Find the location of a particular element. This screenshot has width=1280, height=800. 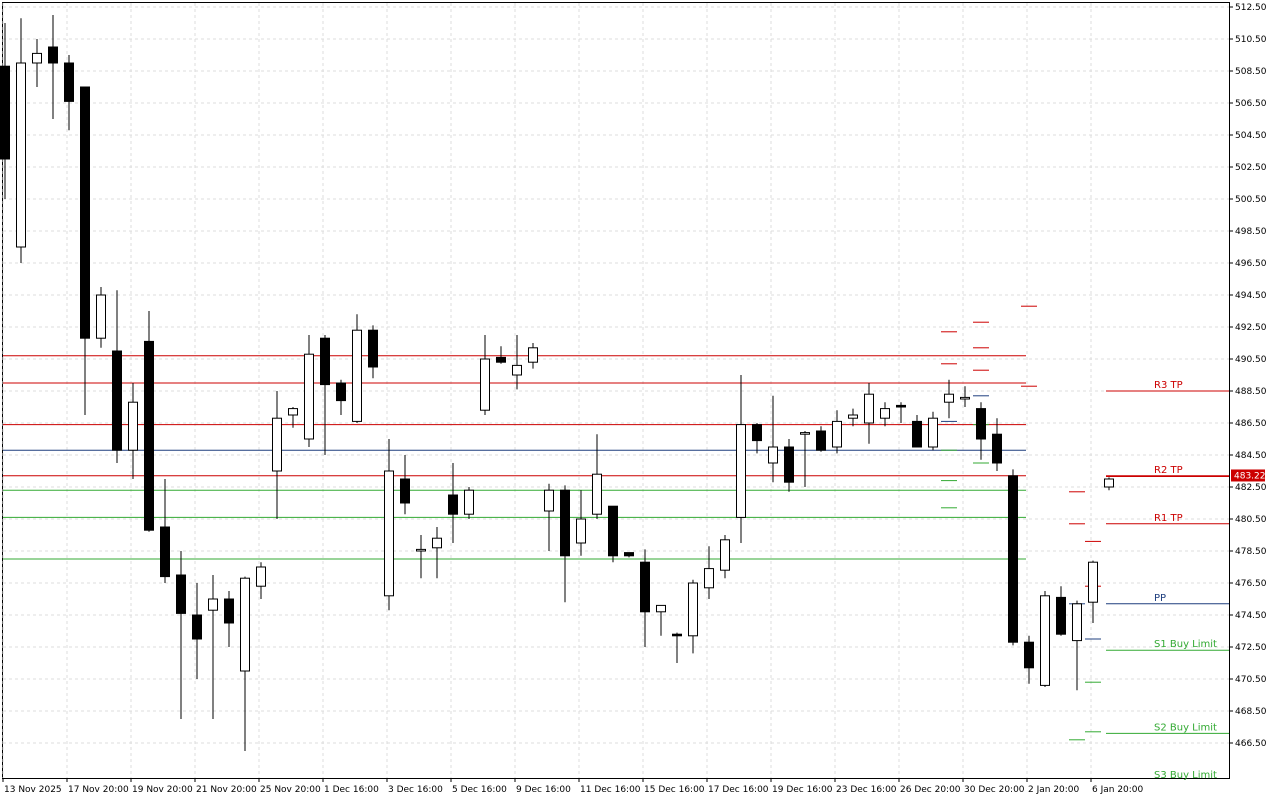

price-tick-label: 500.50 is located at coordinates (1251, 200).